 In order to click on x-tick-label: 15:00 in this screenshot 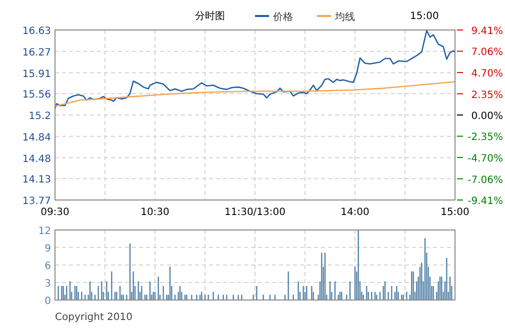, I will do `click(455, 212)`.